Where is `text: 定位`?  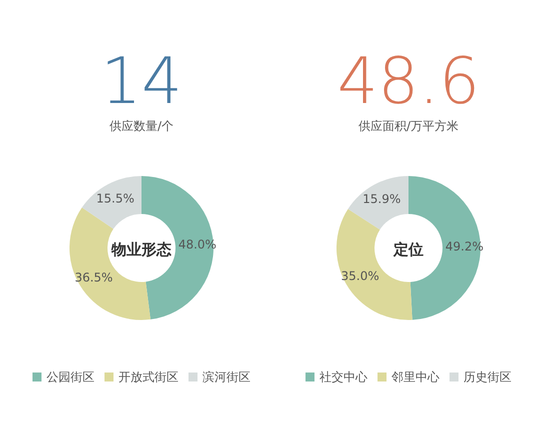
text: 定位 is located at coordinates (408, 249).